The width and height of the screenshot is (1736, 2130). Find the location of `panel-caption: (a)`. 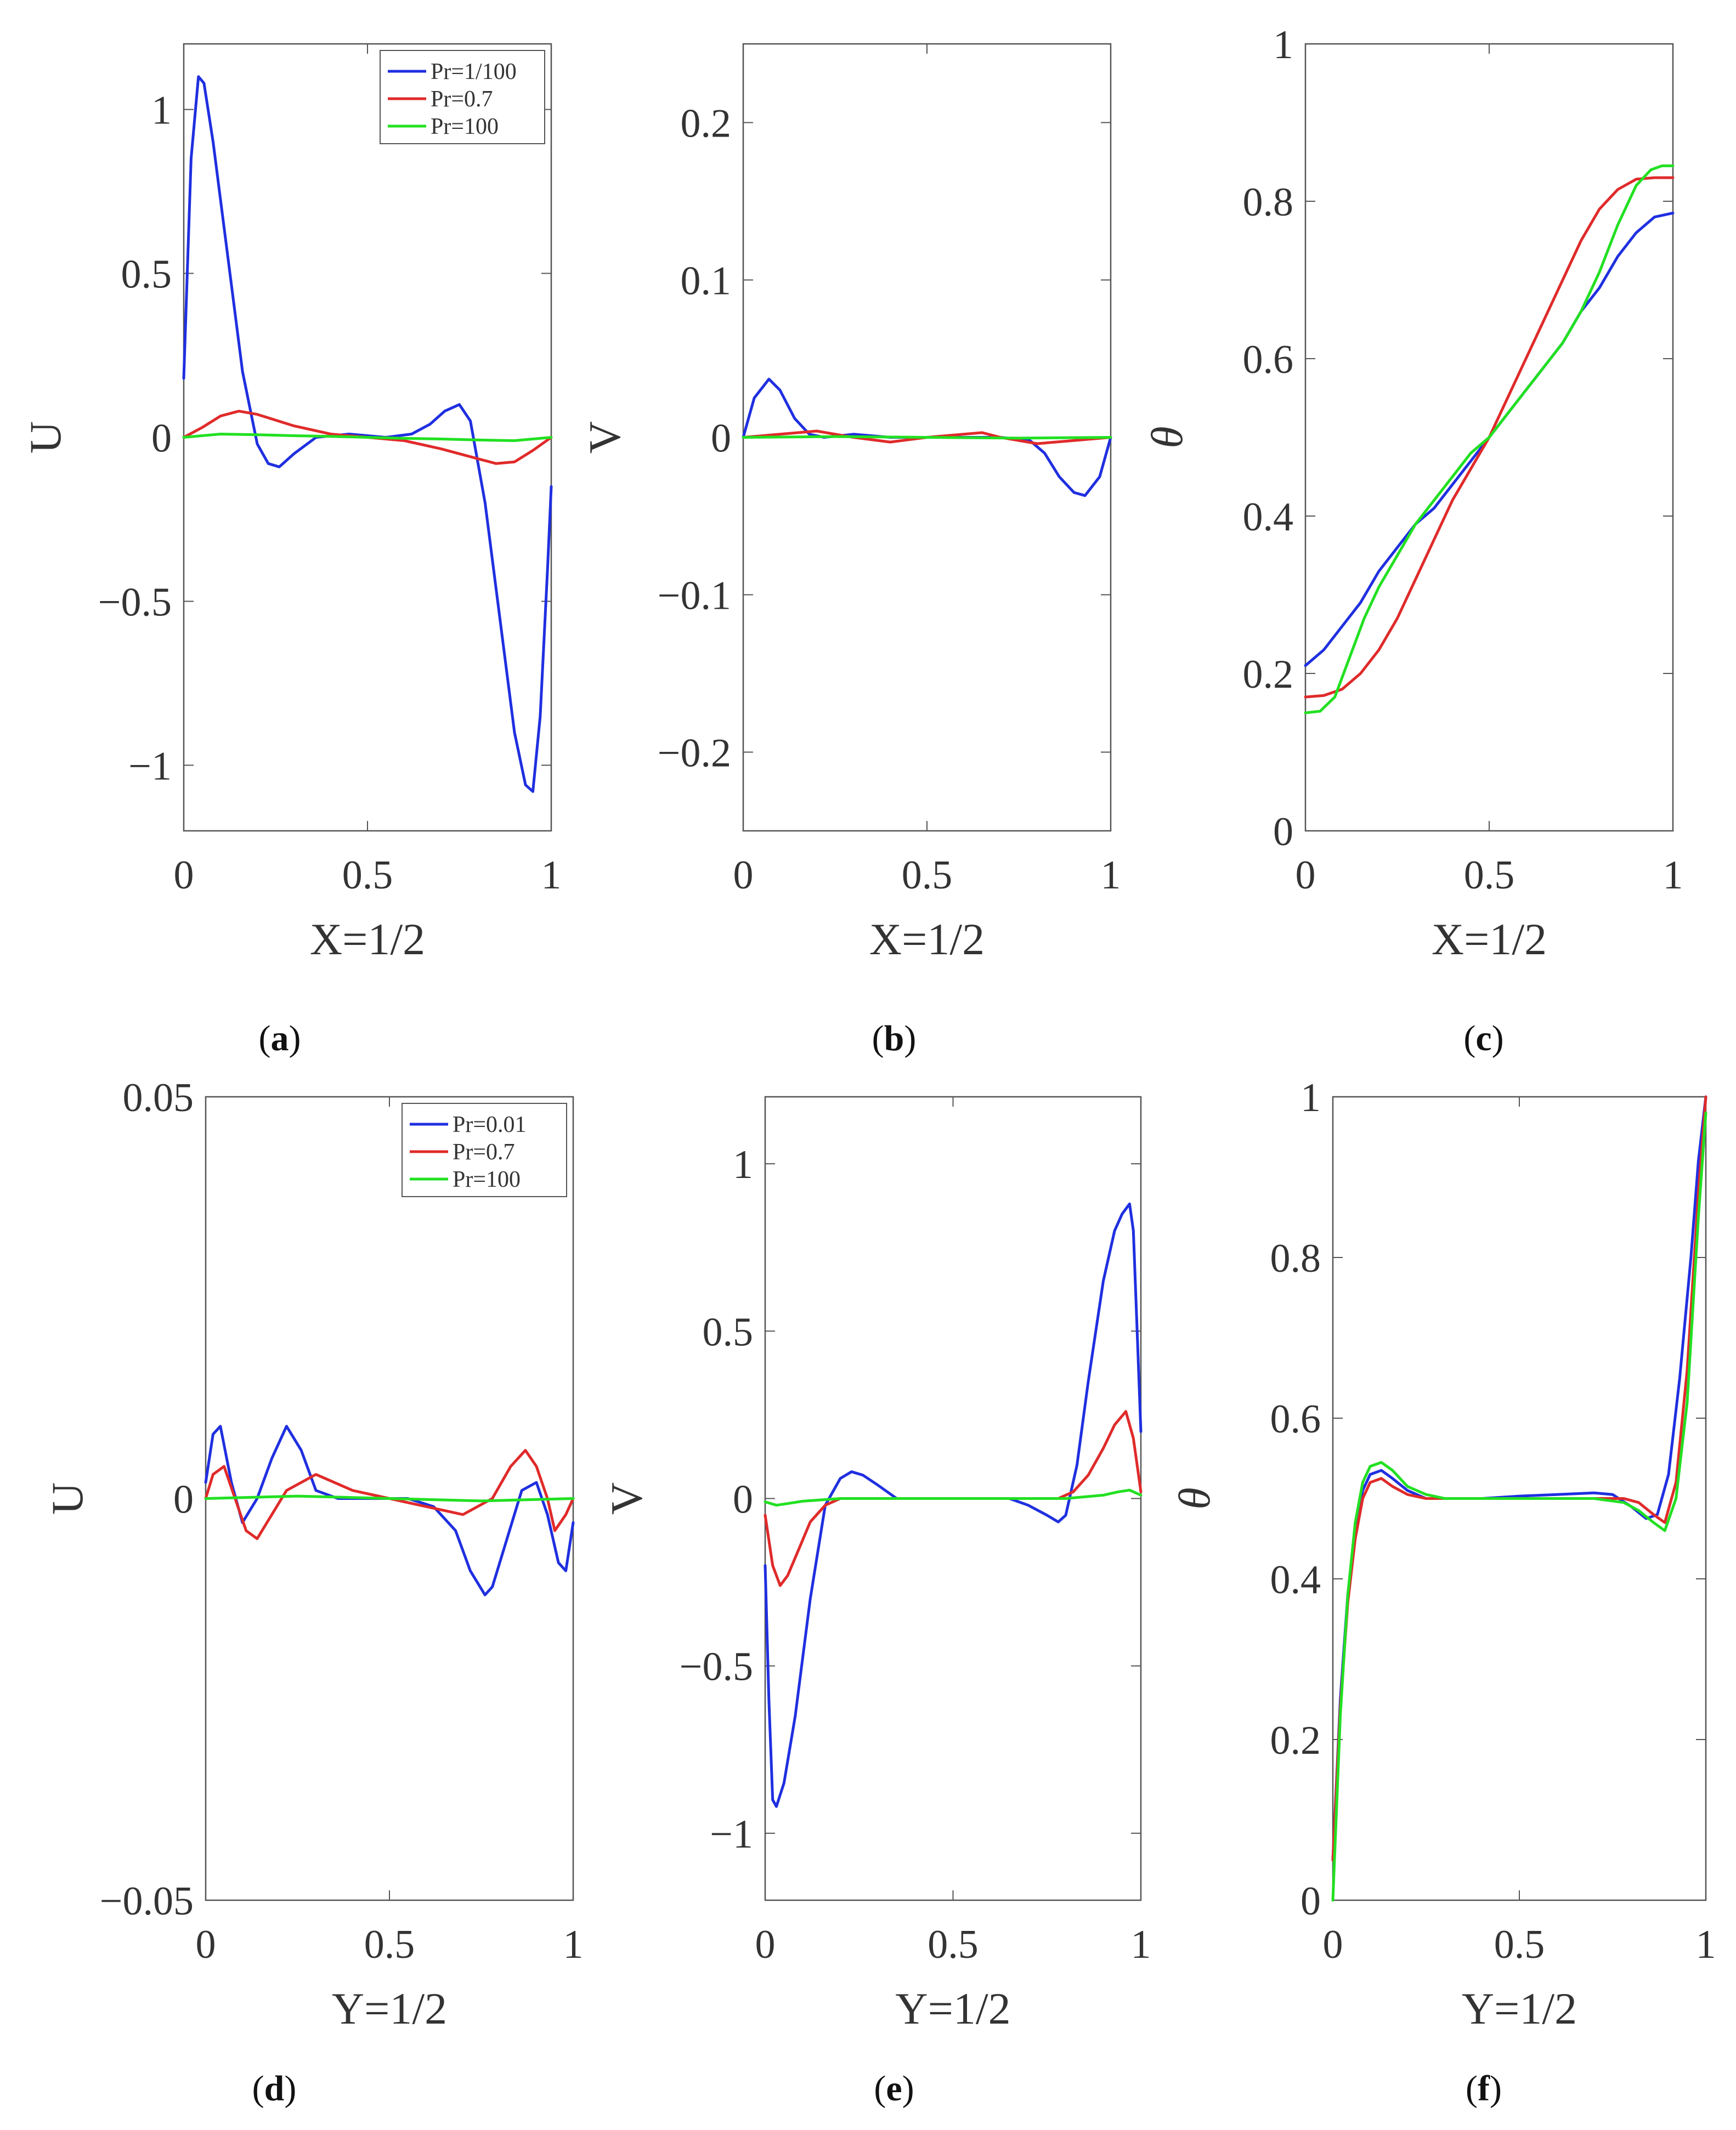

panel-caption: (a) is located at coordinates (280, 1038).